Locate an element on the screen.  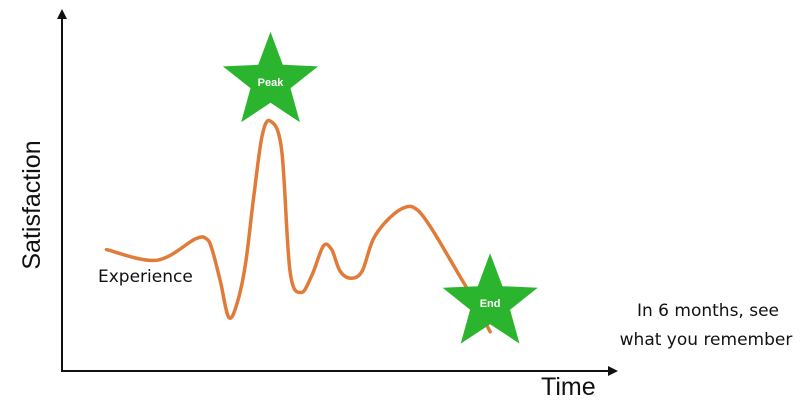
peak-star is located at coordinates (270, 77).